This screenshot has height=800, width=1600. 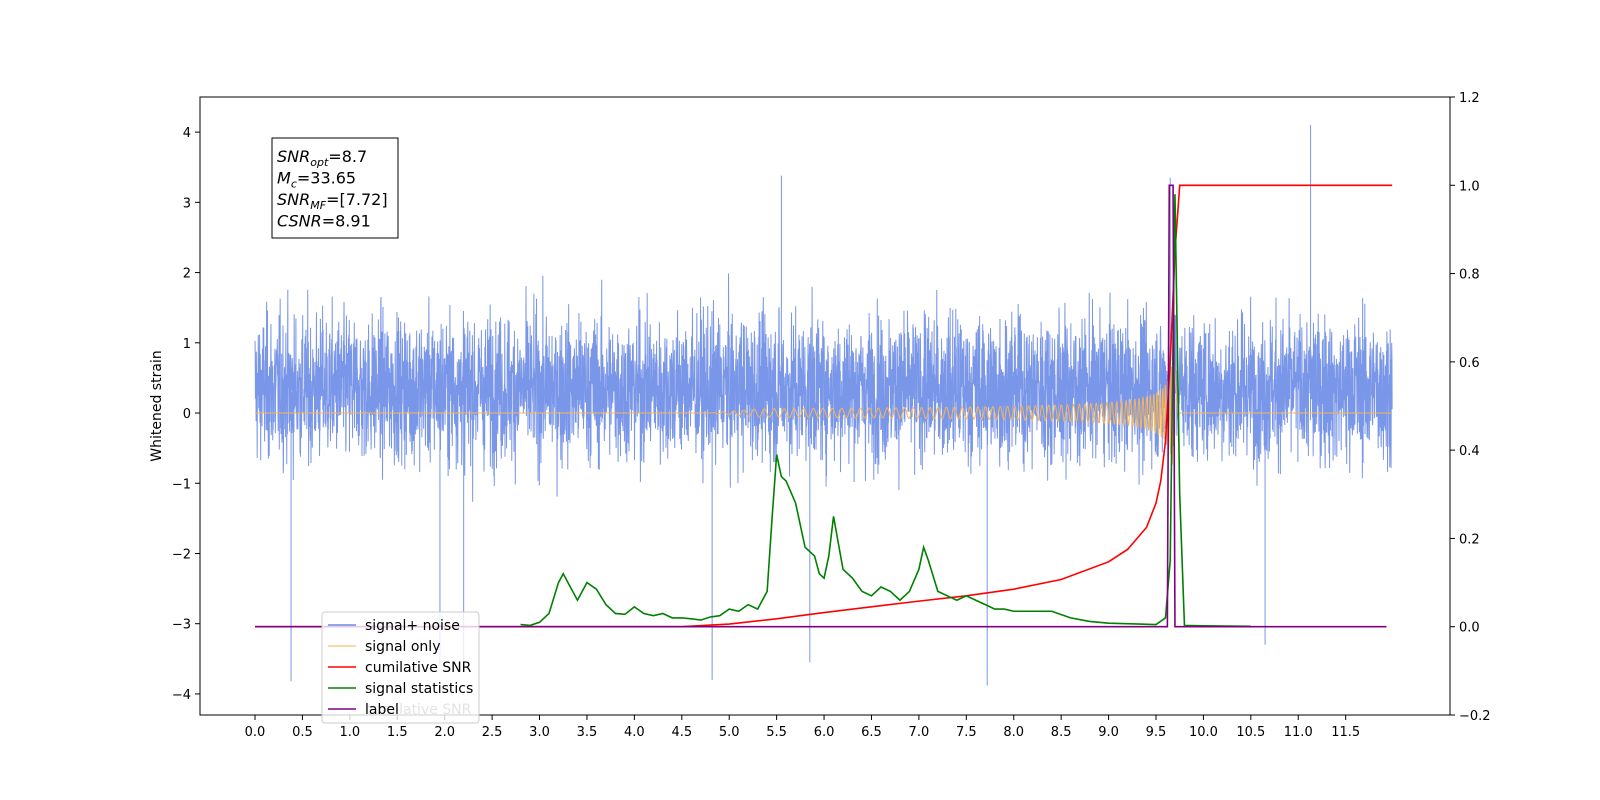 I want to click on x-tick-label: 9.5, so click(x=1156, y=732).